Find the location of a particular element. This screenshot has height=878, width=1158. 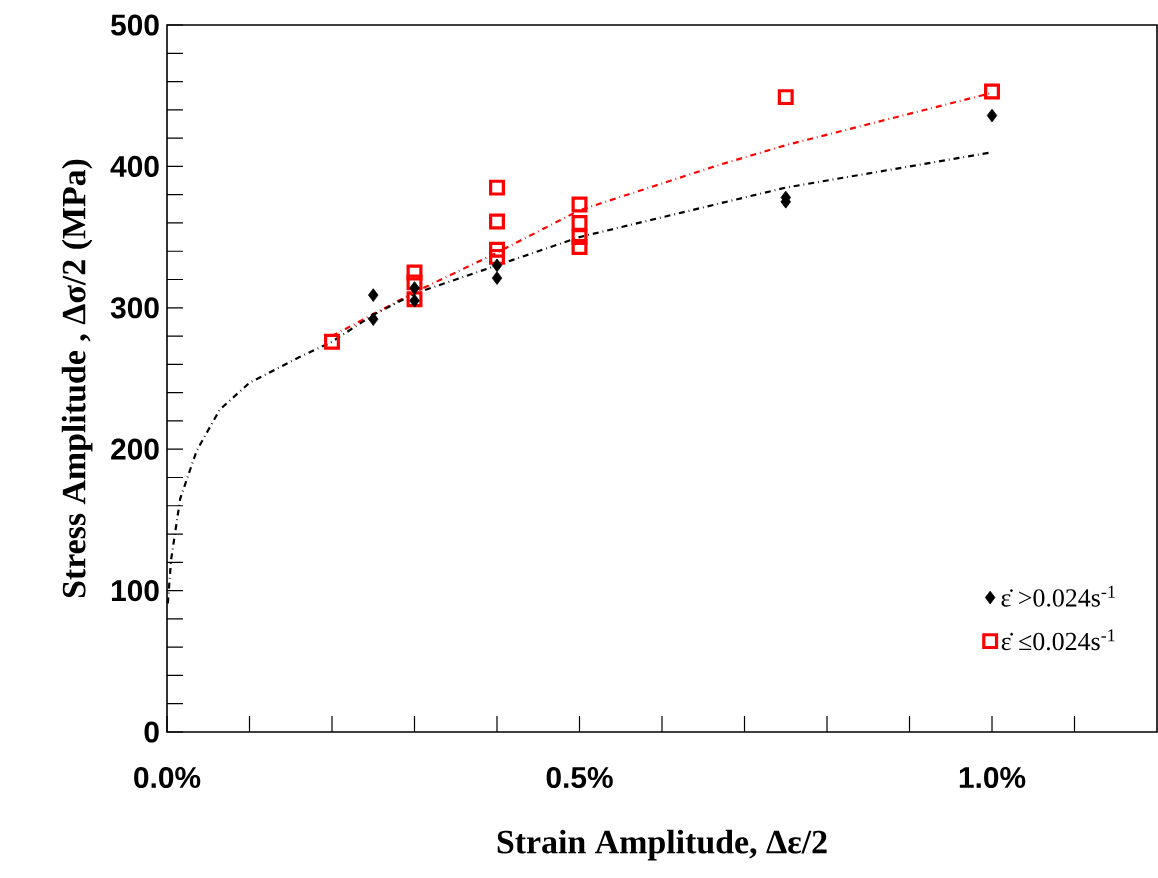

x-tick-label: 0.0% is located at coordinates (167, 777).